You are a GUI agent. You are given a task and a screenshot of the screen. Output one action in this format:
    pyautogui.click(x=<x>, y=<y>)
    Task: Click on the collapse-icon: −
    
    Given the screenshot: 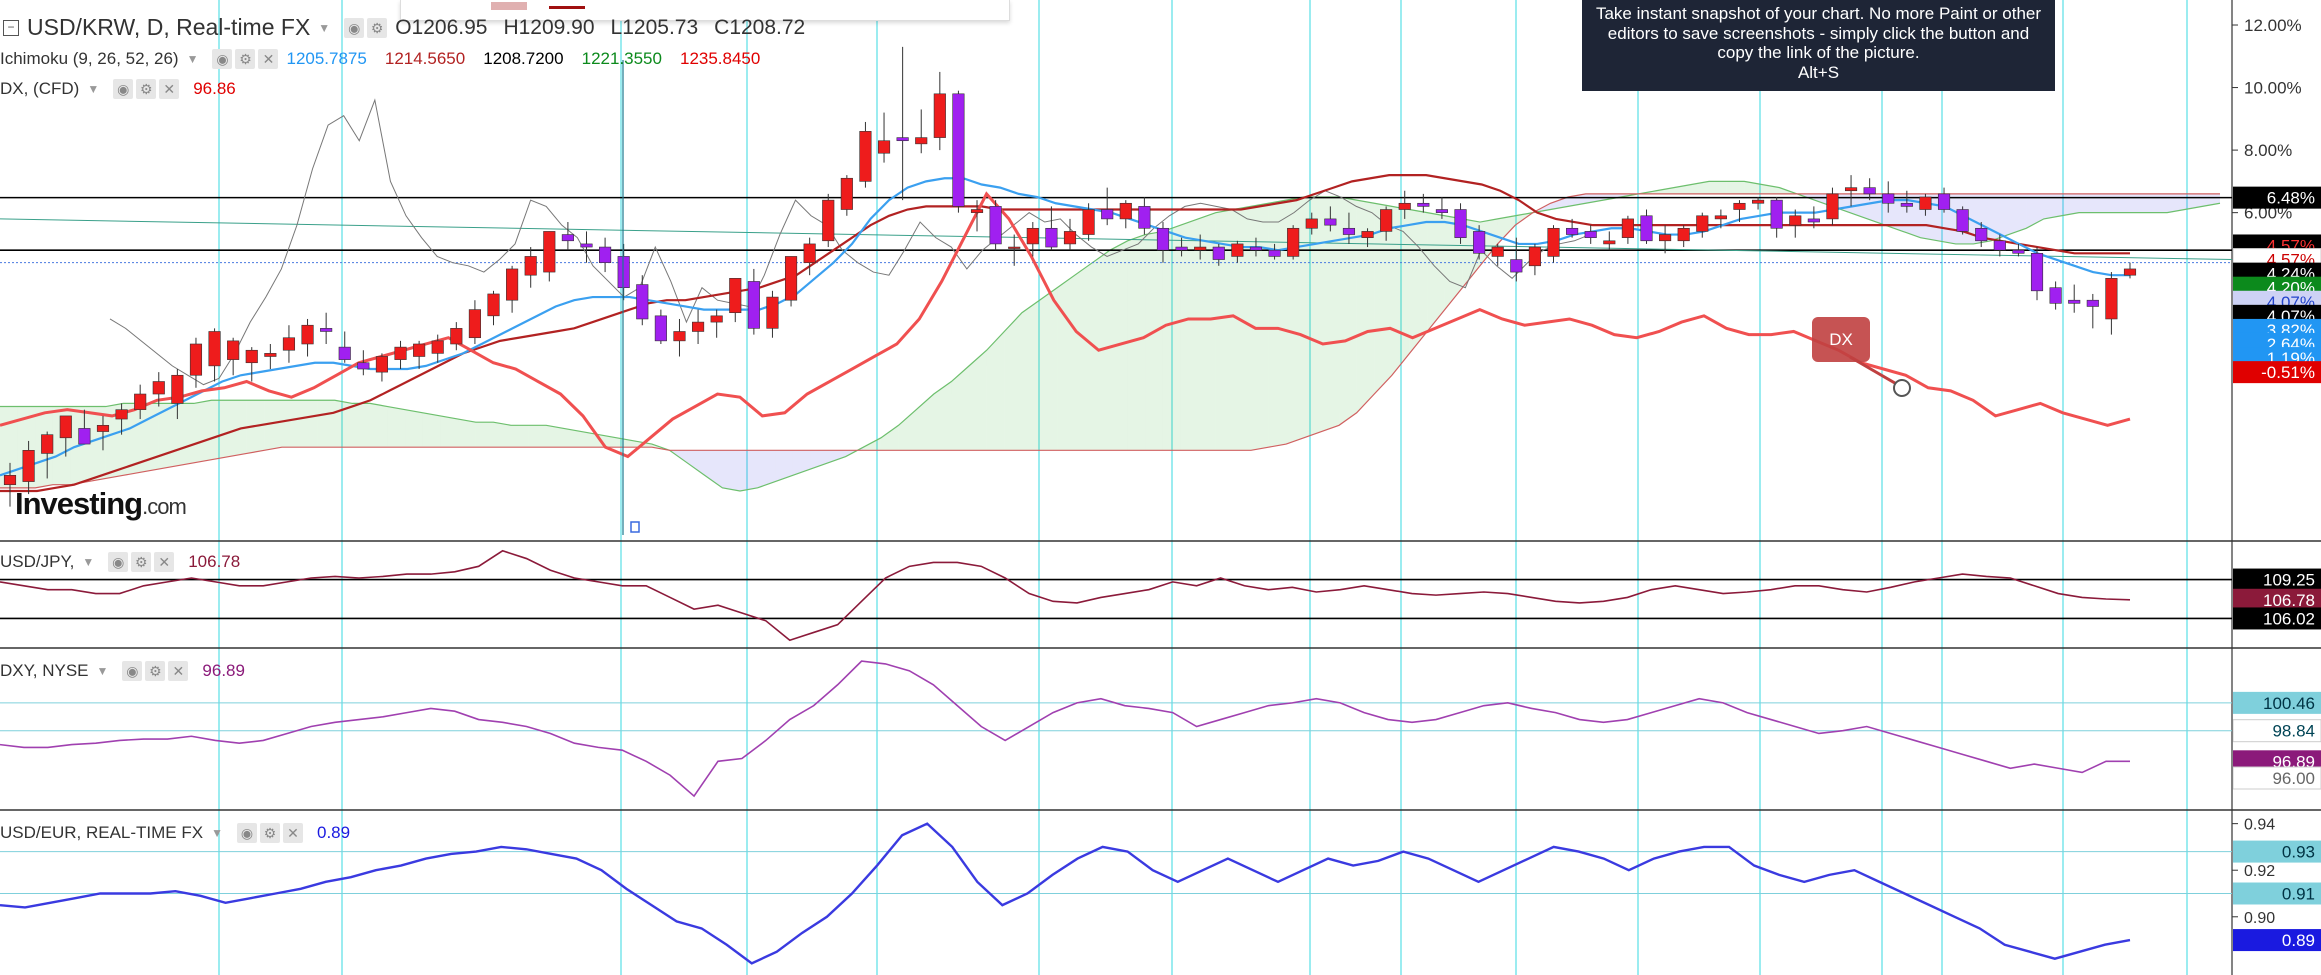 What is the action you would take?
    pyautogui.click(x=11, y=27)
    